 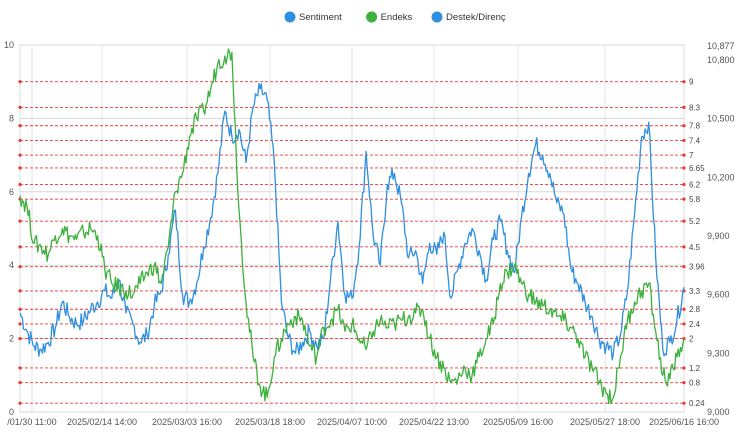 What do you see at coordinates (695, 324) in the screenshot?
I see `level-label: 2.4` at bounding box center [695, 324].